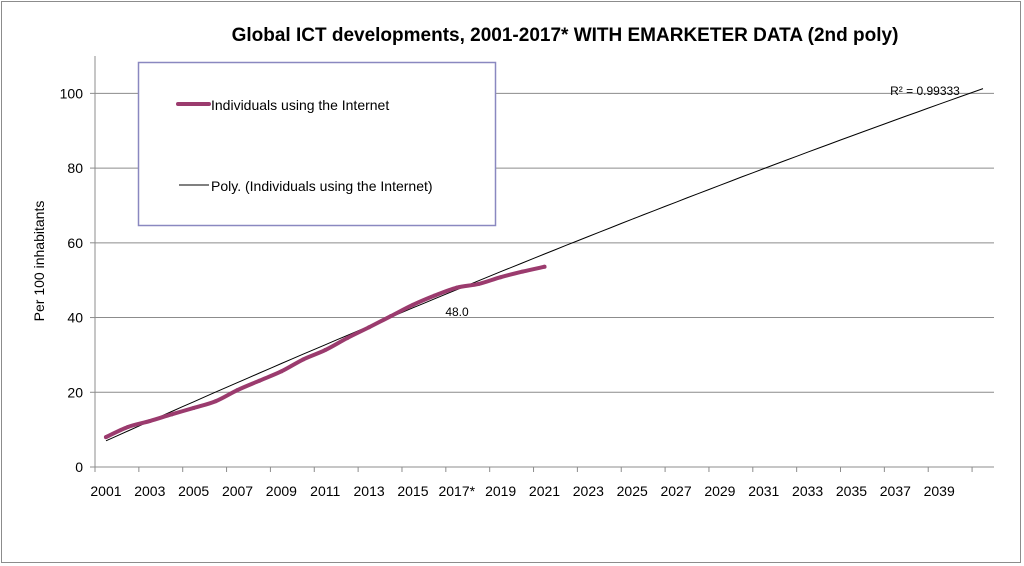 This screenshot has height=566, width=1024. What do you see at coordinates (281, 371) in the screenshot?
I see `data-point-2009` at bounding box center [281, 371].